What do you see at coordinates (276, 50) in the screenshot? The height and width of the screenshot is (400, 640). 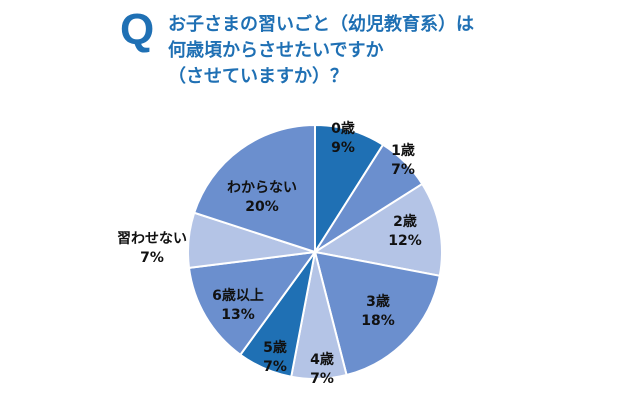 I see `question-line-2: 何歳頃からさせたいですか` at bounding box center [276, 50].